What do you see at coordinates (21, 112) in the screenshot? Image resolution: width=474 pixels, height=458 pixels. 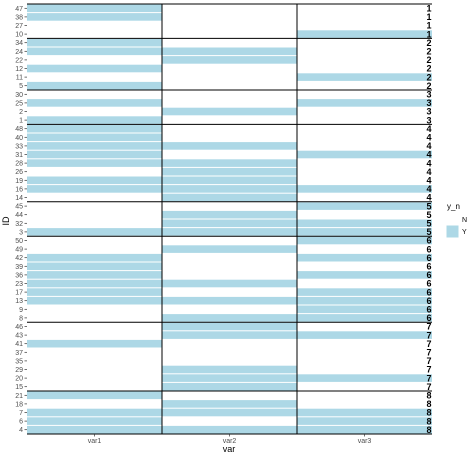 I see `y-tick-label: 2` at bounding box center [21, 112].